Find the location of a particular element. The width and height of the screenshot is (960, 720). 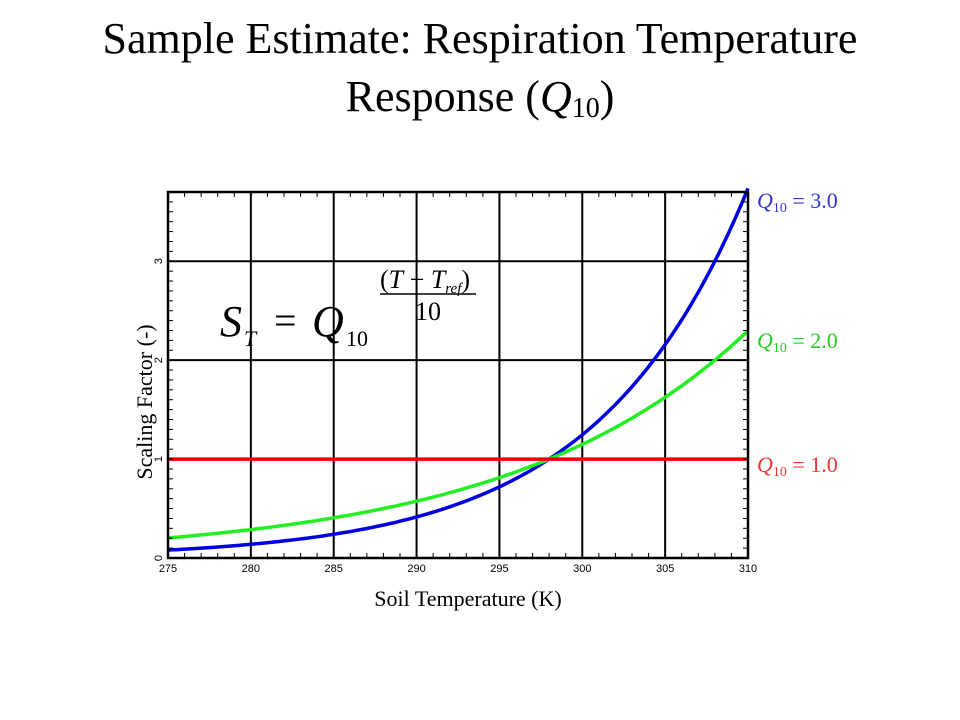

eq-equals: = is located at coordinates (285, 320).